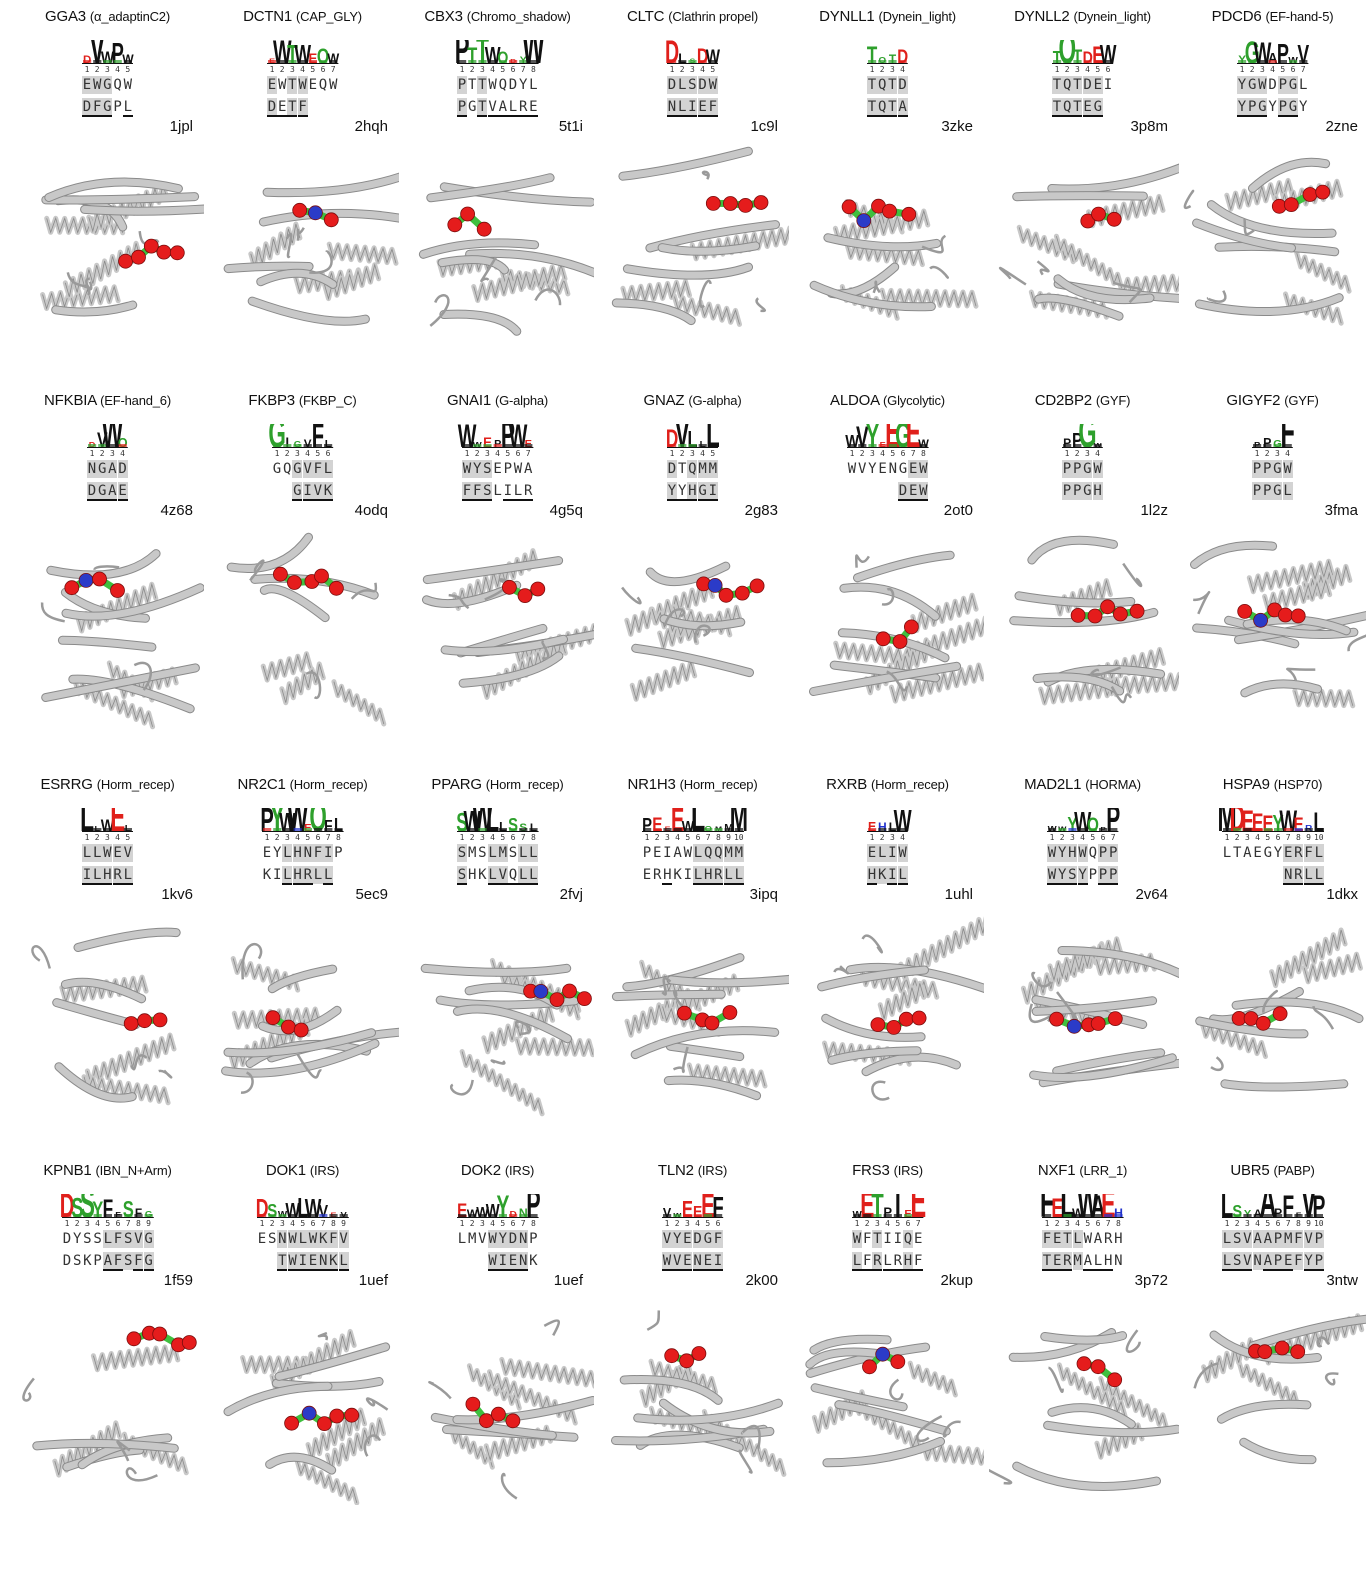  I want to click on gene-name: NXF1, so click(1056, 1170).